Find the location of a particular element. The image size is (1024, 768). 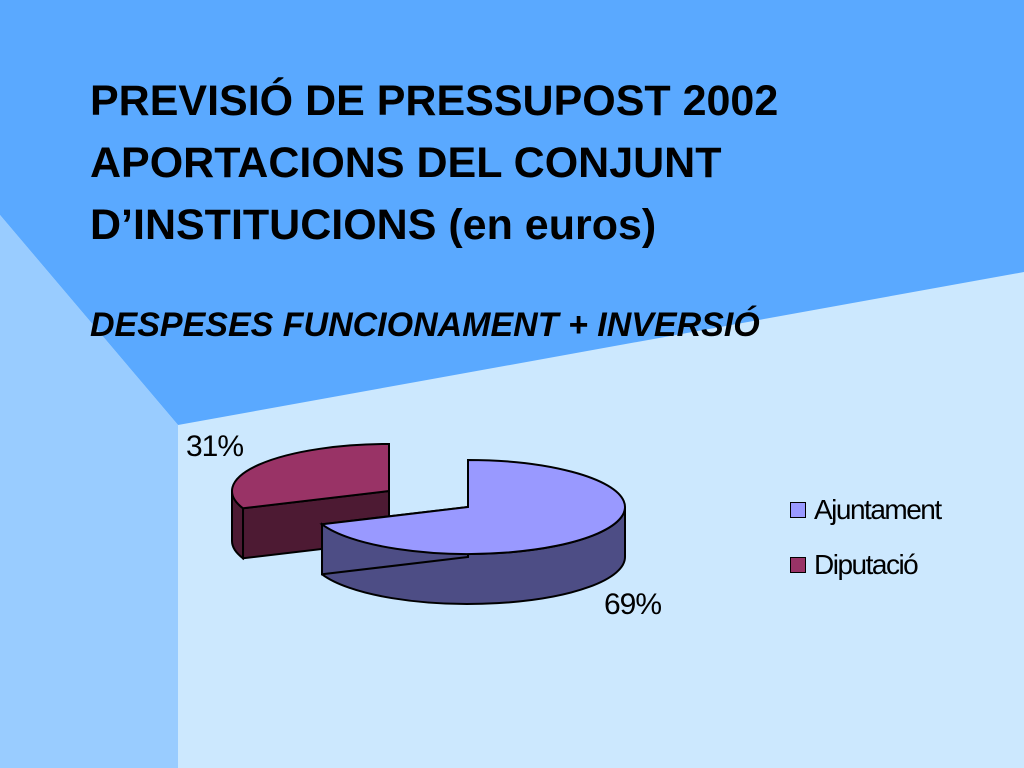

legend-item-ajuntament: Ajuntament is located at coordinates (866, 509).